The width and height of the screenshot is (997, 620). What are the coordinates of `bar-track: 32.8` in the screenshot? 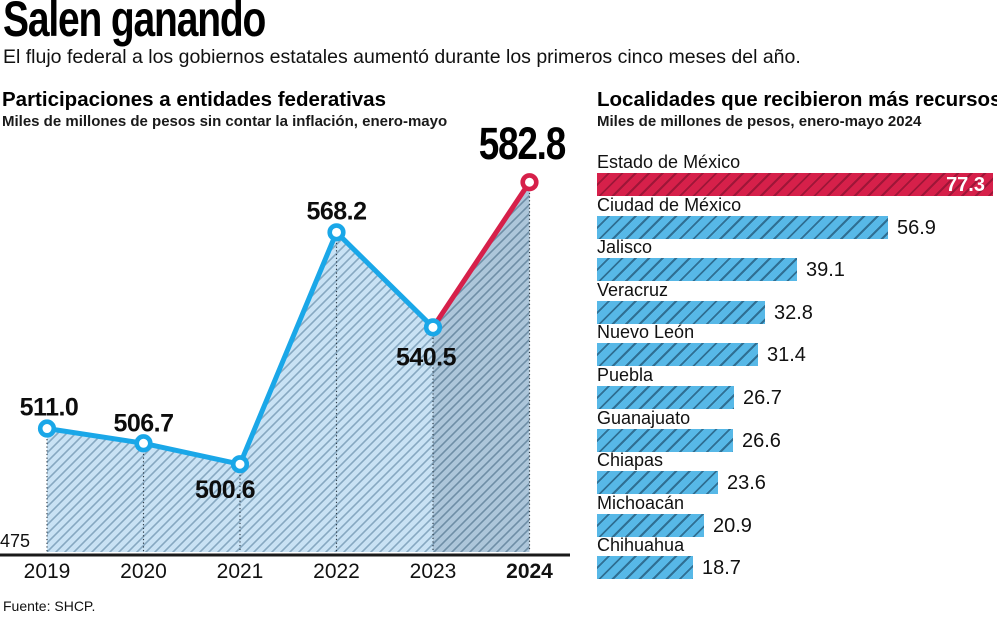 It's located at (797, 312).